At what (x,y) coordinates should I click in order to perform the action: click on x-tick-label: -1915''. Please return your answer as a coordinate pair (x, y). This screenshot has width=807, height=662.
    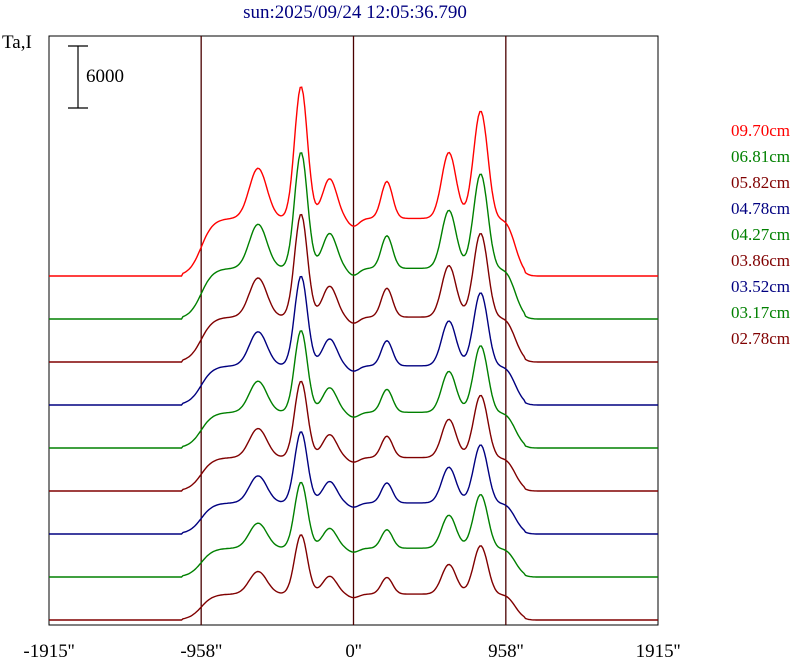
    Looking at the image, I should click on (48, 651).